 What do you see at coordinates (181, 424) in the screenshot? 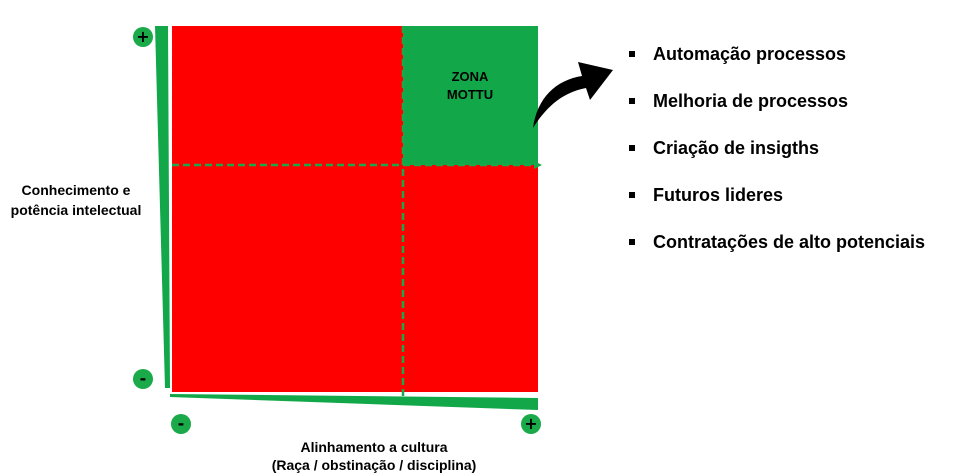
I see `x-axis-minus-badge: -` at bounding box center [181, 424].